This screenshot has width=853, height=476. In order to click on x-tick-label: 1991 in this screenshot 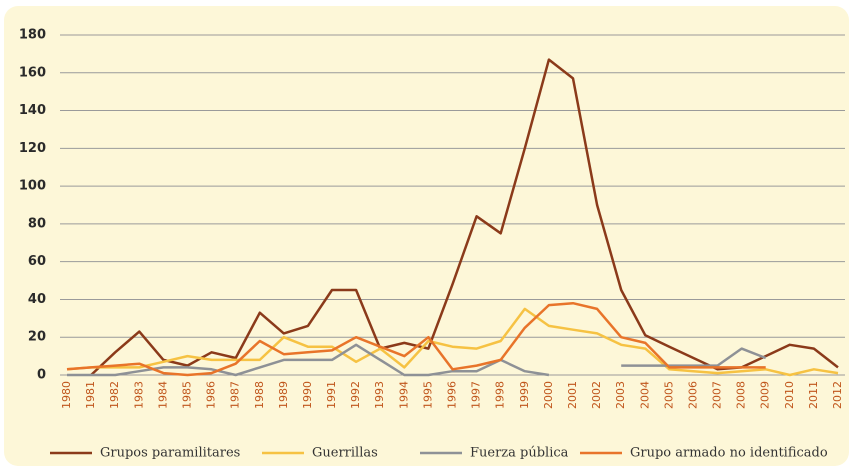, I will do `click(331, 395)`.